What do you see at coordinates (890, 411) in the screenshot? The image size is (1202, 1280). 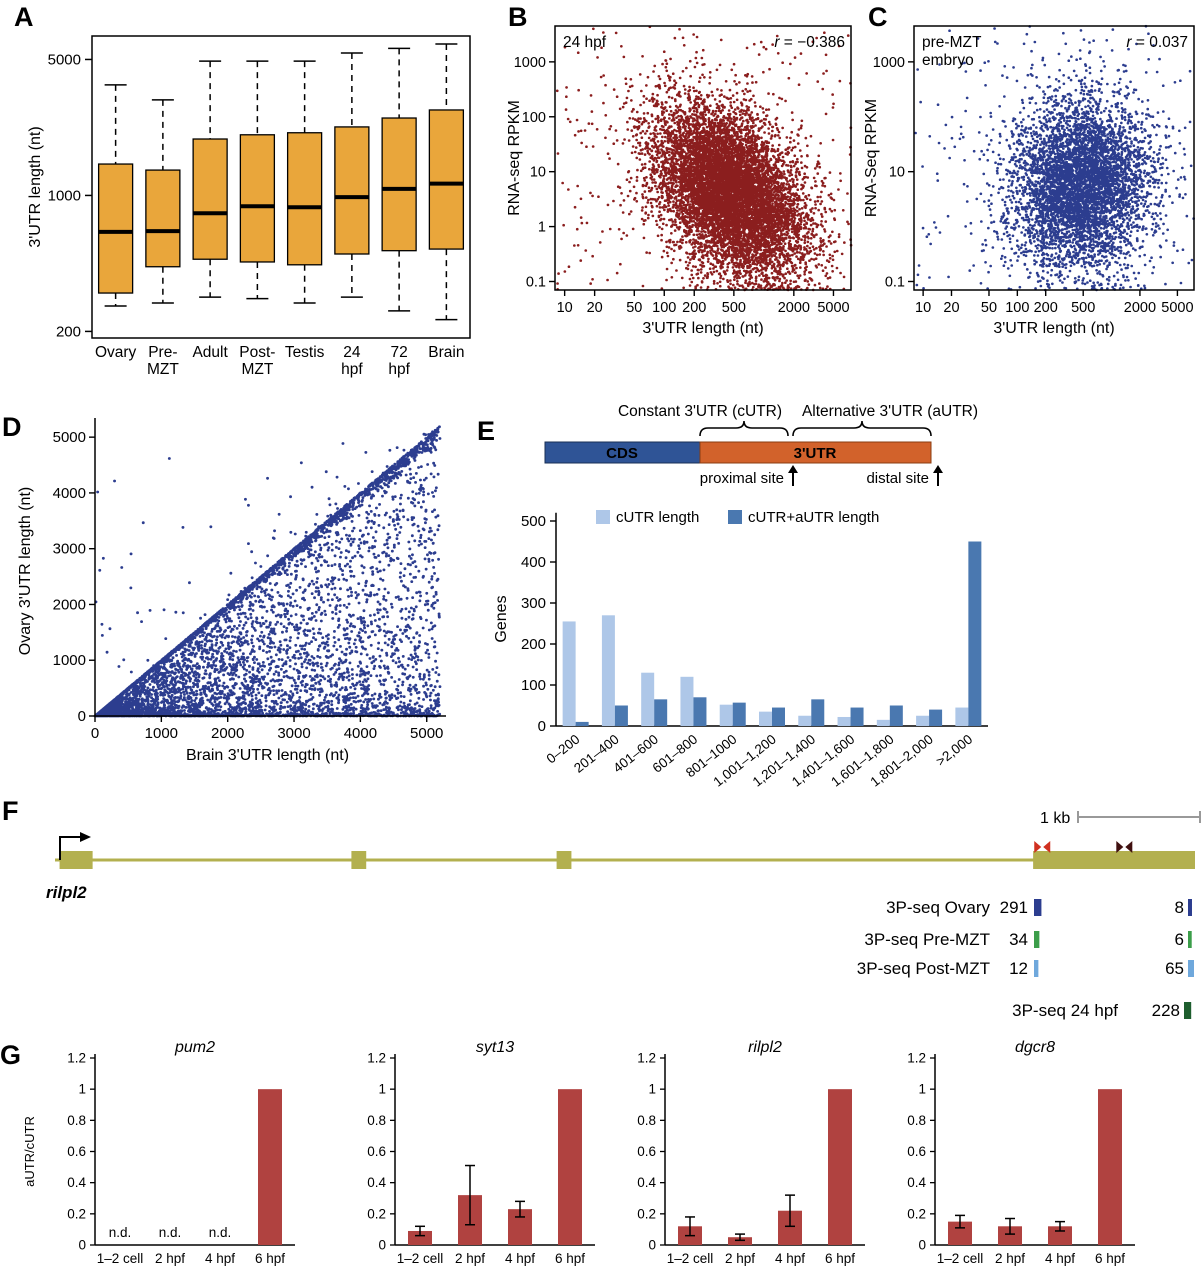 I see `autr-label: Alternative 3'UTR (aUTR)` at bounding box center [890, 411].